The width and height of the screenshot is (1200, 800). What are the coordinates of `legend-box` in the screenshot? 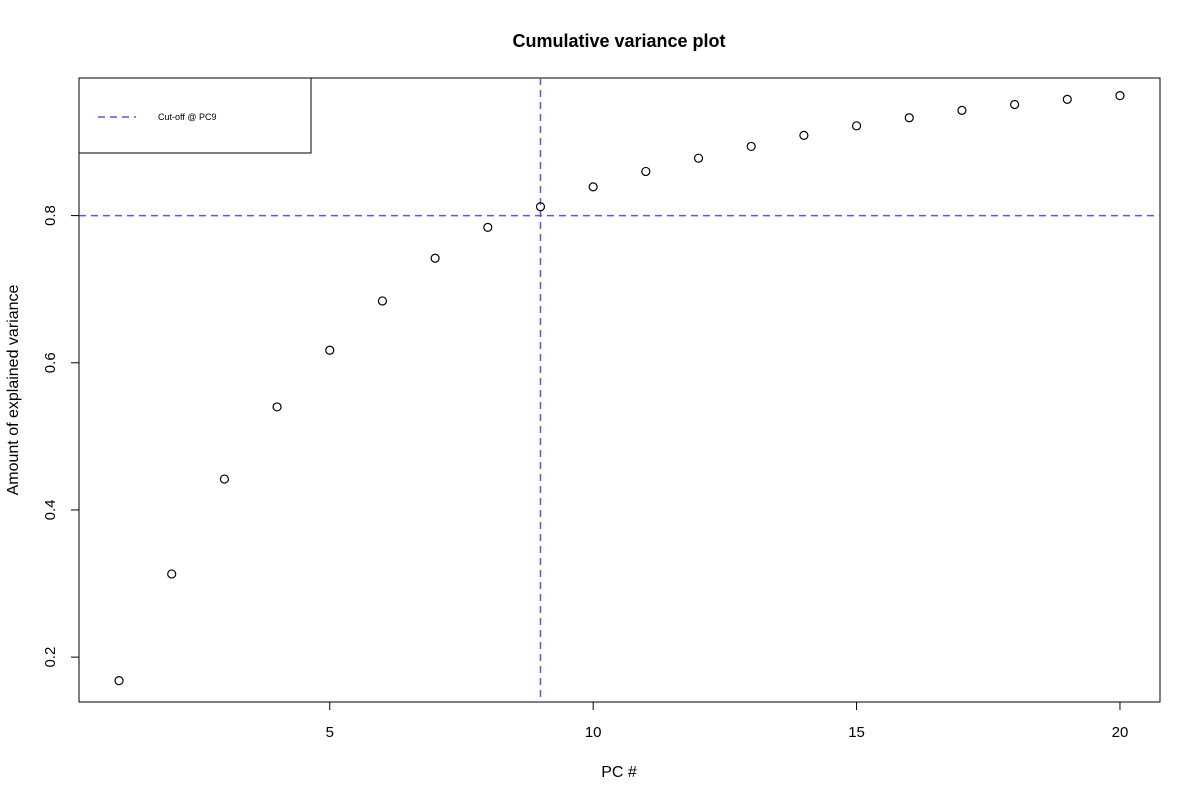 It's located at (195, 115).